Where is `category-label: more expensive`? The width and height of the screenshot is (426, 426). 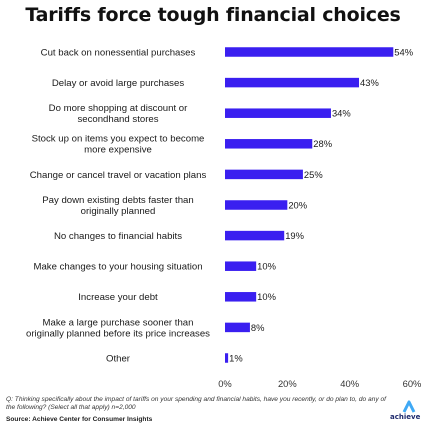 category-label: more expensive is located at coordinates (118, 150).